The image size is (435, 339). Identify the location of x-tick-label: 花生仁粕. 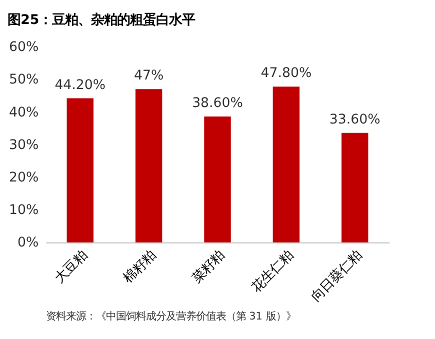
(272, 272).